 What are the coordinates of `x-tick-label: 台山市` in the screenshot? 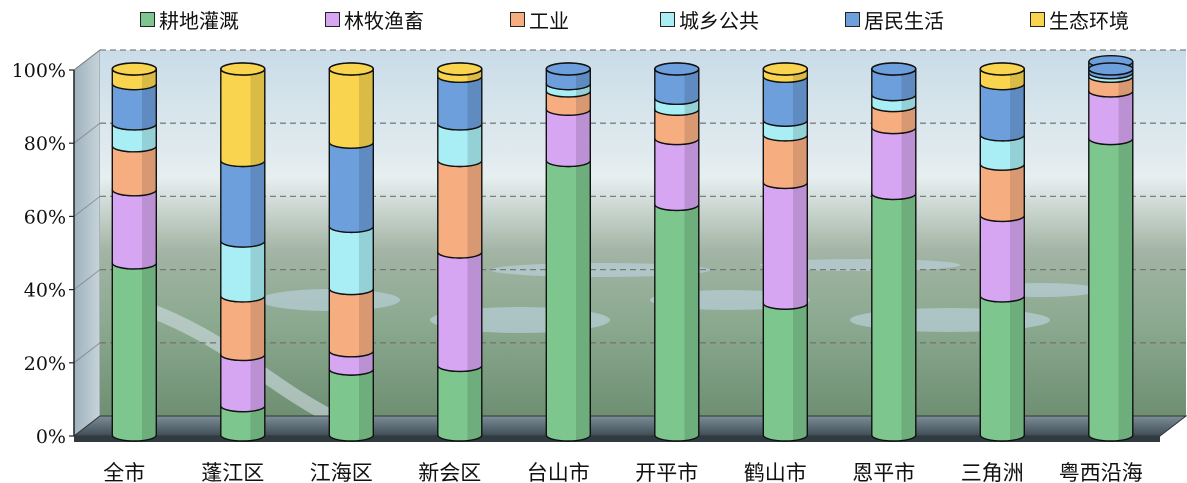 It's located at (558, 472).